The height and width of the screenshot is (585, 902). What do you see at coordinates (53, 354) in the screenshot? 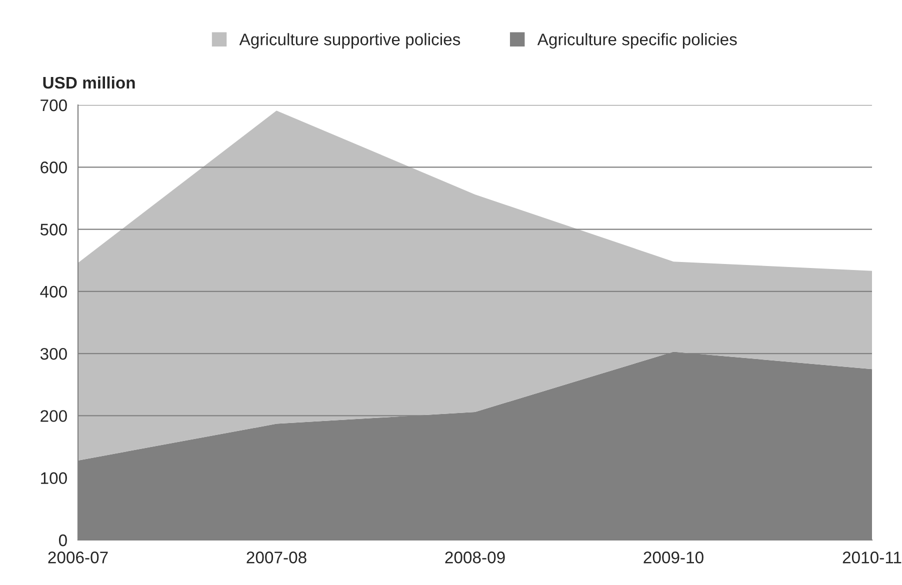
I see `y-tick-label: 300` at bounding box center [53, 354].